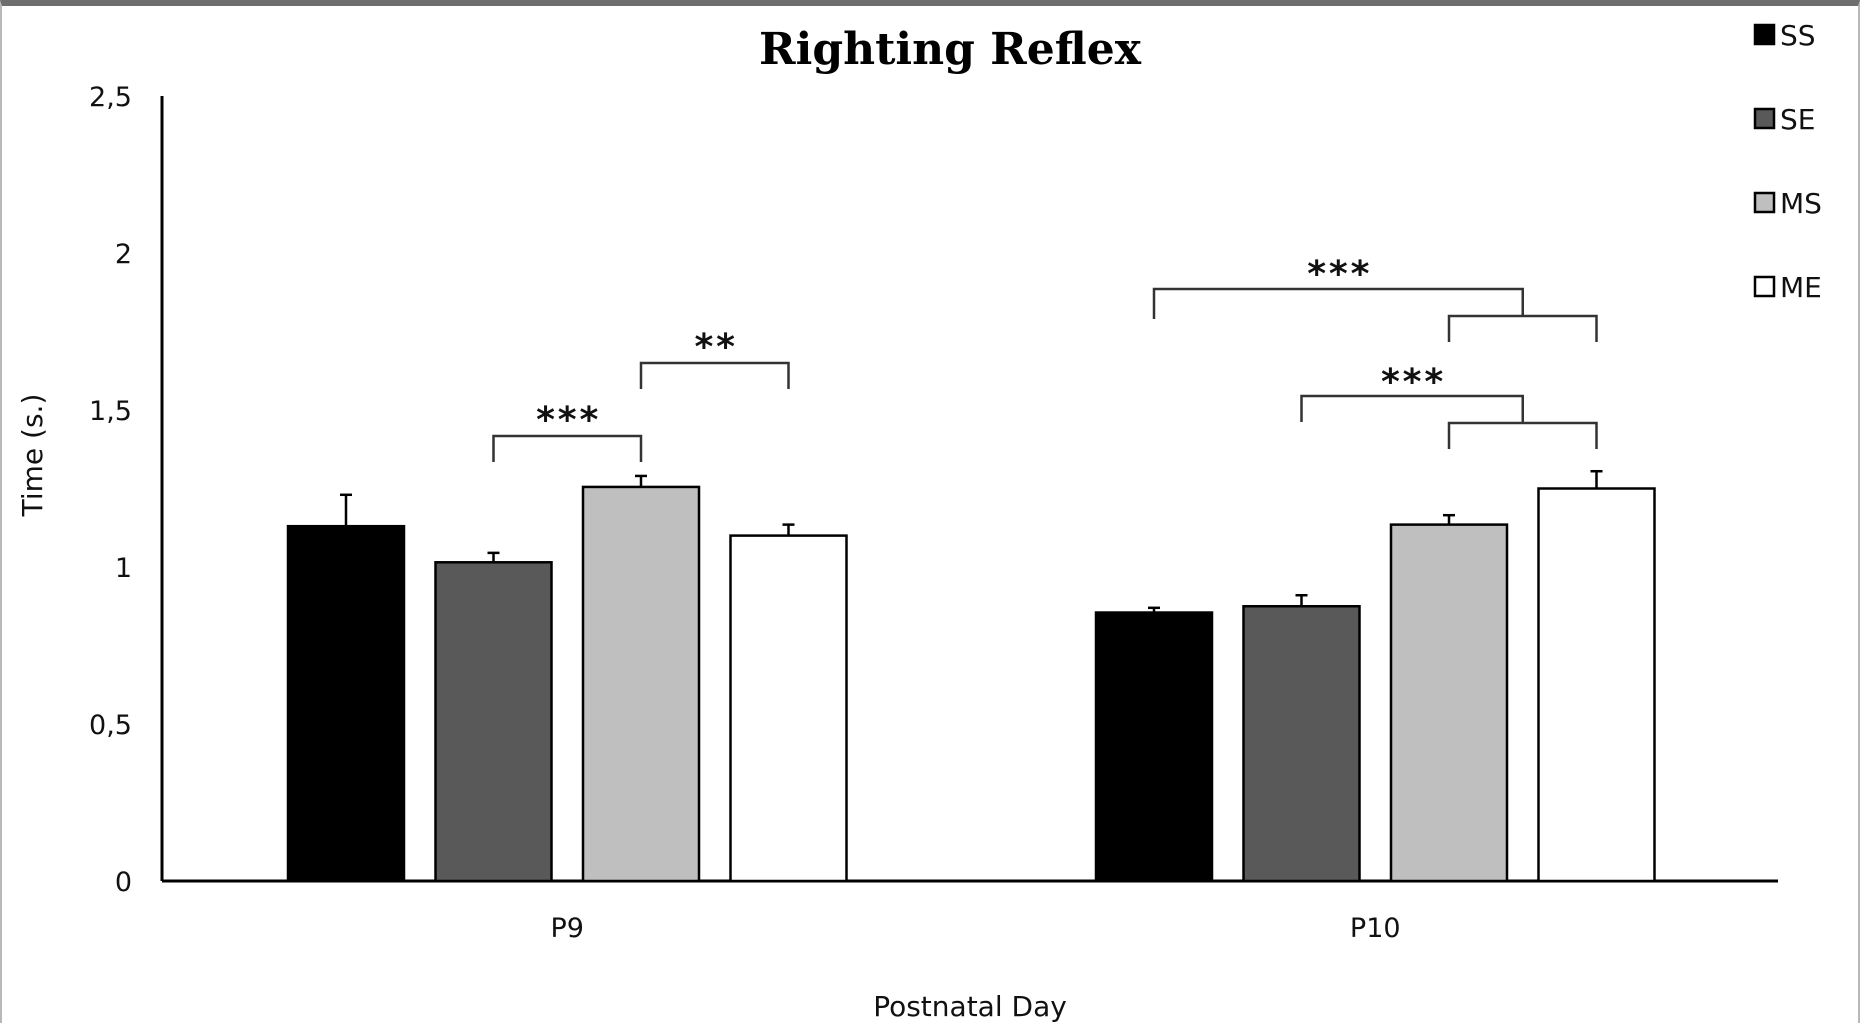  What do you see at coordinates (1797, 119) in the screenshot?
I see `legend-label-se: SE` at bounding box center [1797, 119].